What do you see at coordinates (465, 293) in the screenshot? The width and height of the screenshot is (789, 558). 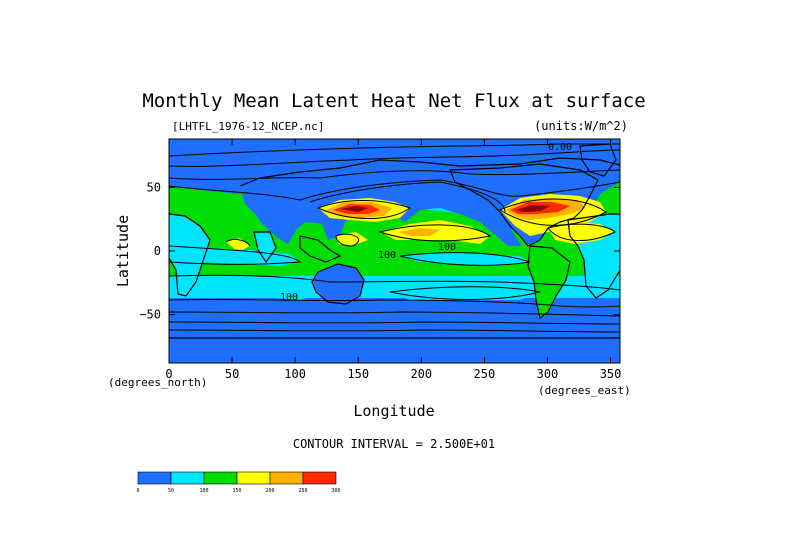 I see `field-south-pacific-cyan` at bounding box center [465, 293].